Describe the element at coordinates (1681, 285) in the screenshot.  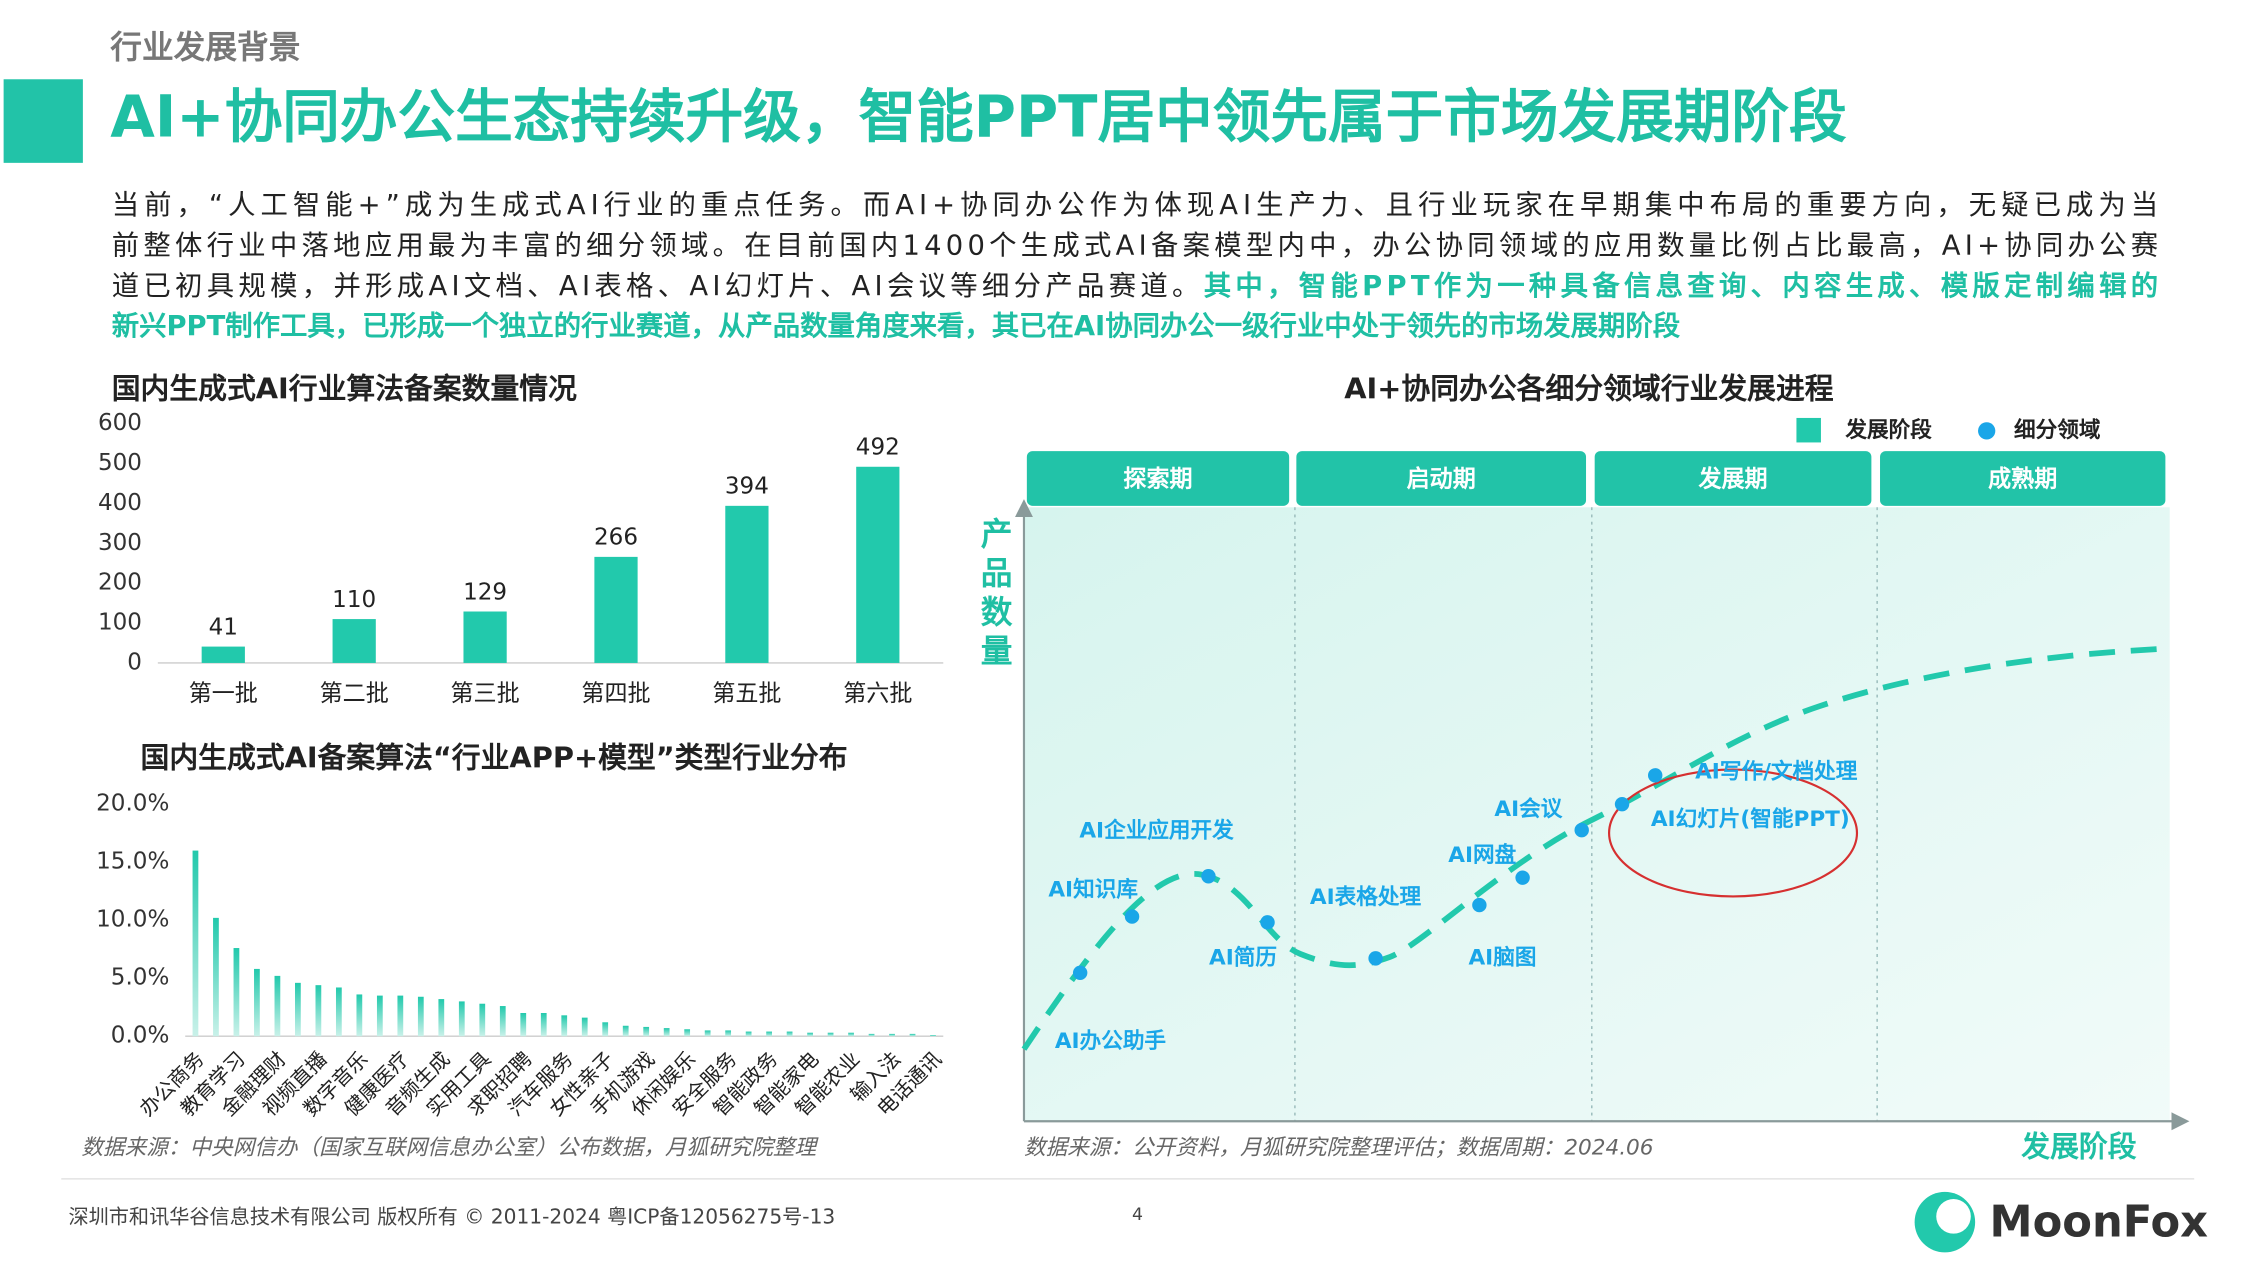
I see `intro-text: 其中，智能PPT作为一种具备信息查询、内容生成、模版定制编辑的` at that location.